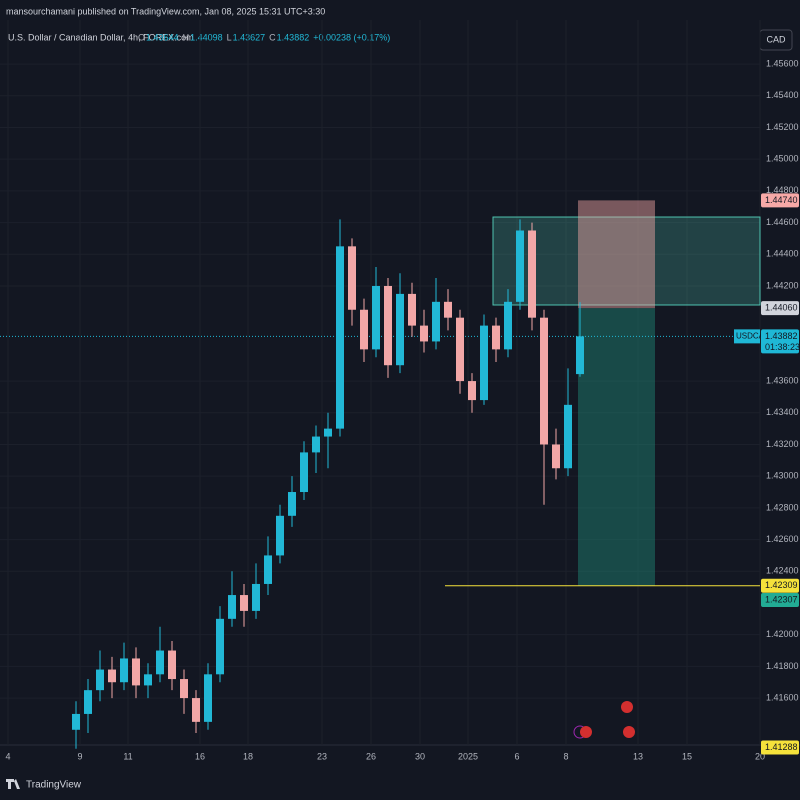 This screenshot has height=800, width=800. What do you see at coordinates (782, 95) in the screenshot?
I see `y-tick-label: 1.45400` at bounding box center [782, 95].